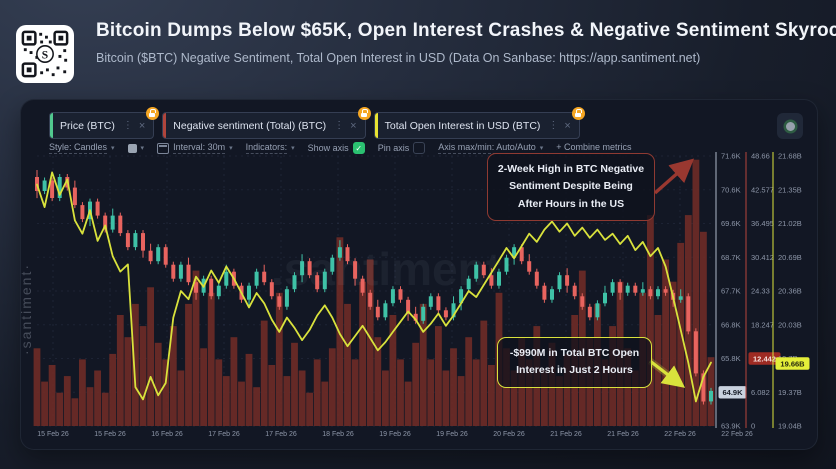  Describe the element at coordinates (731, 291) in the screenshot. I see `svg-text: 67.7K` at that location.